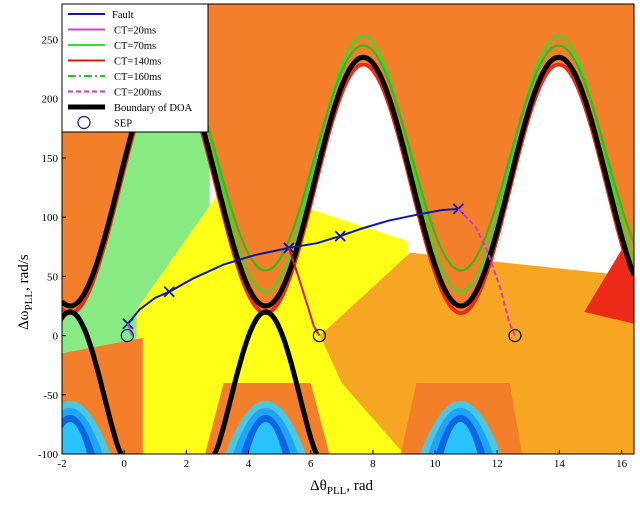 The image size is (640, 509). I want to click on legend-label: CT=160ms, so click(137, 77).